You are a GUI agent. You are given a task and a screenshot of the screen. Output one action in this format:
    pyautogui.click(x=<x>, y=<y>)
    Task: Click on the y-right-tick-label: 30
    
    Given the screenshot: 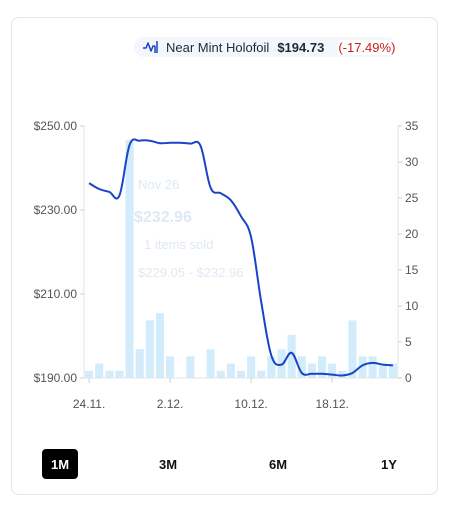 What is the action you would take?
    pyautogui.click(x=412, y=162)
    